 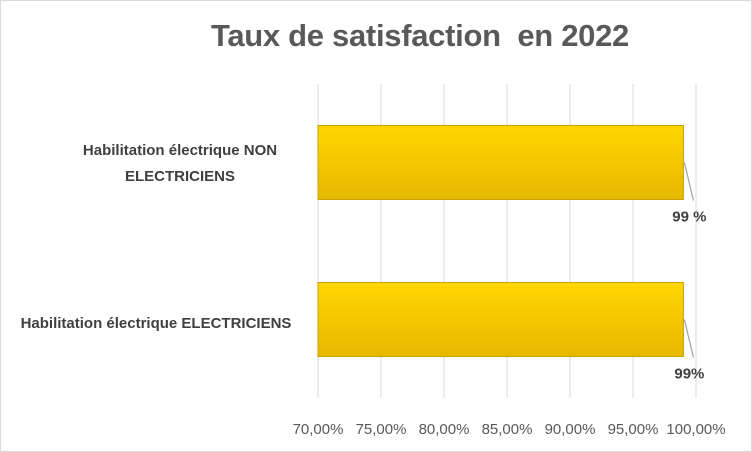 I want to click on x-tick-label: 85,00%, so click(x=507, y=429).